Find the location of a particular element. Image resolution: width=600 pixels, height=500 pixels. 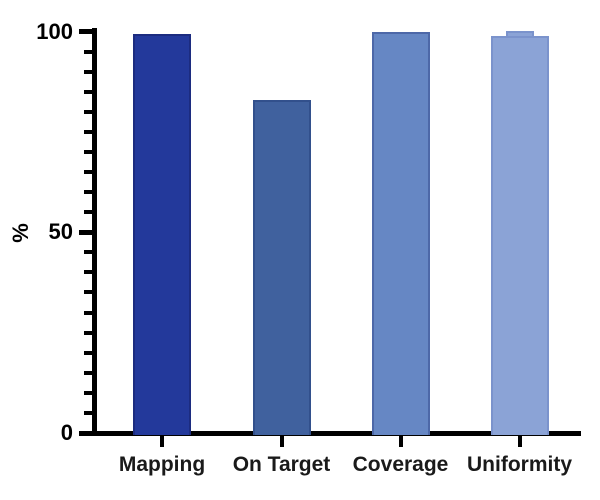

x-tick-mapping is located at coordinates (162, 441).